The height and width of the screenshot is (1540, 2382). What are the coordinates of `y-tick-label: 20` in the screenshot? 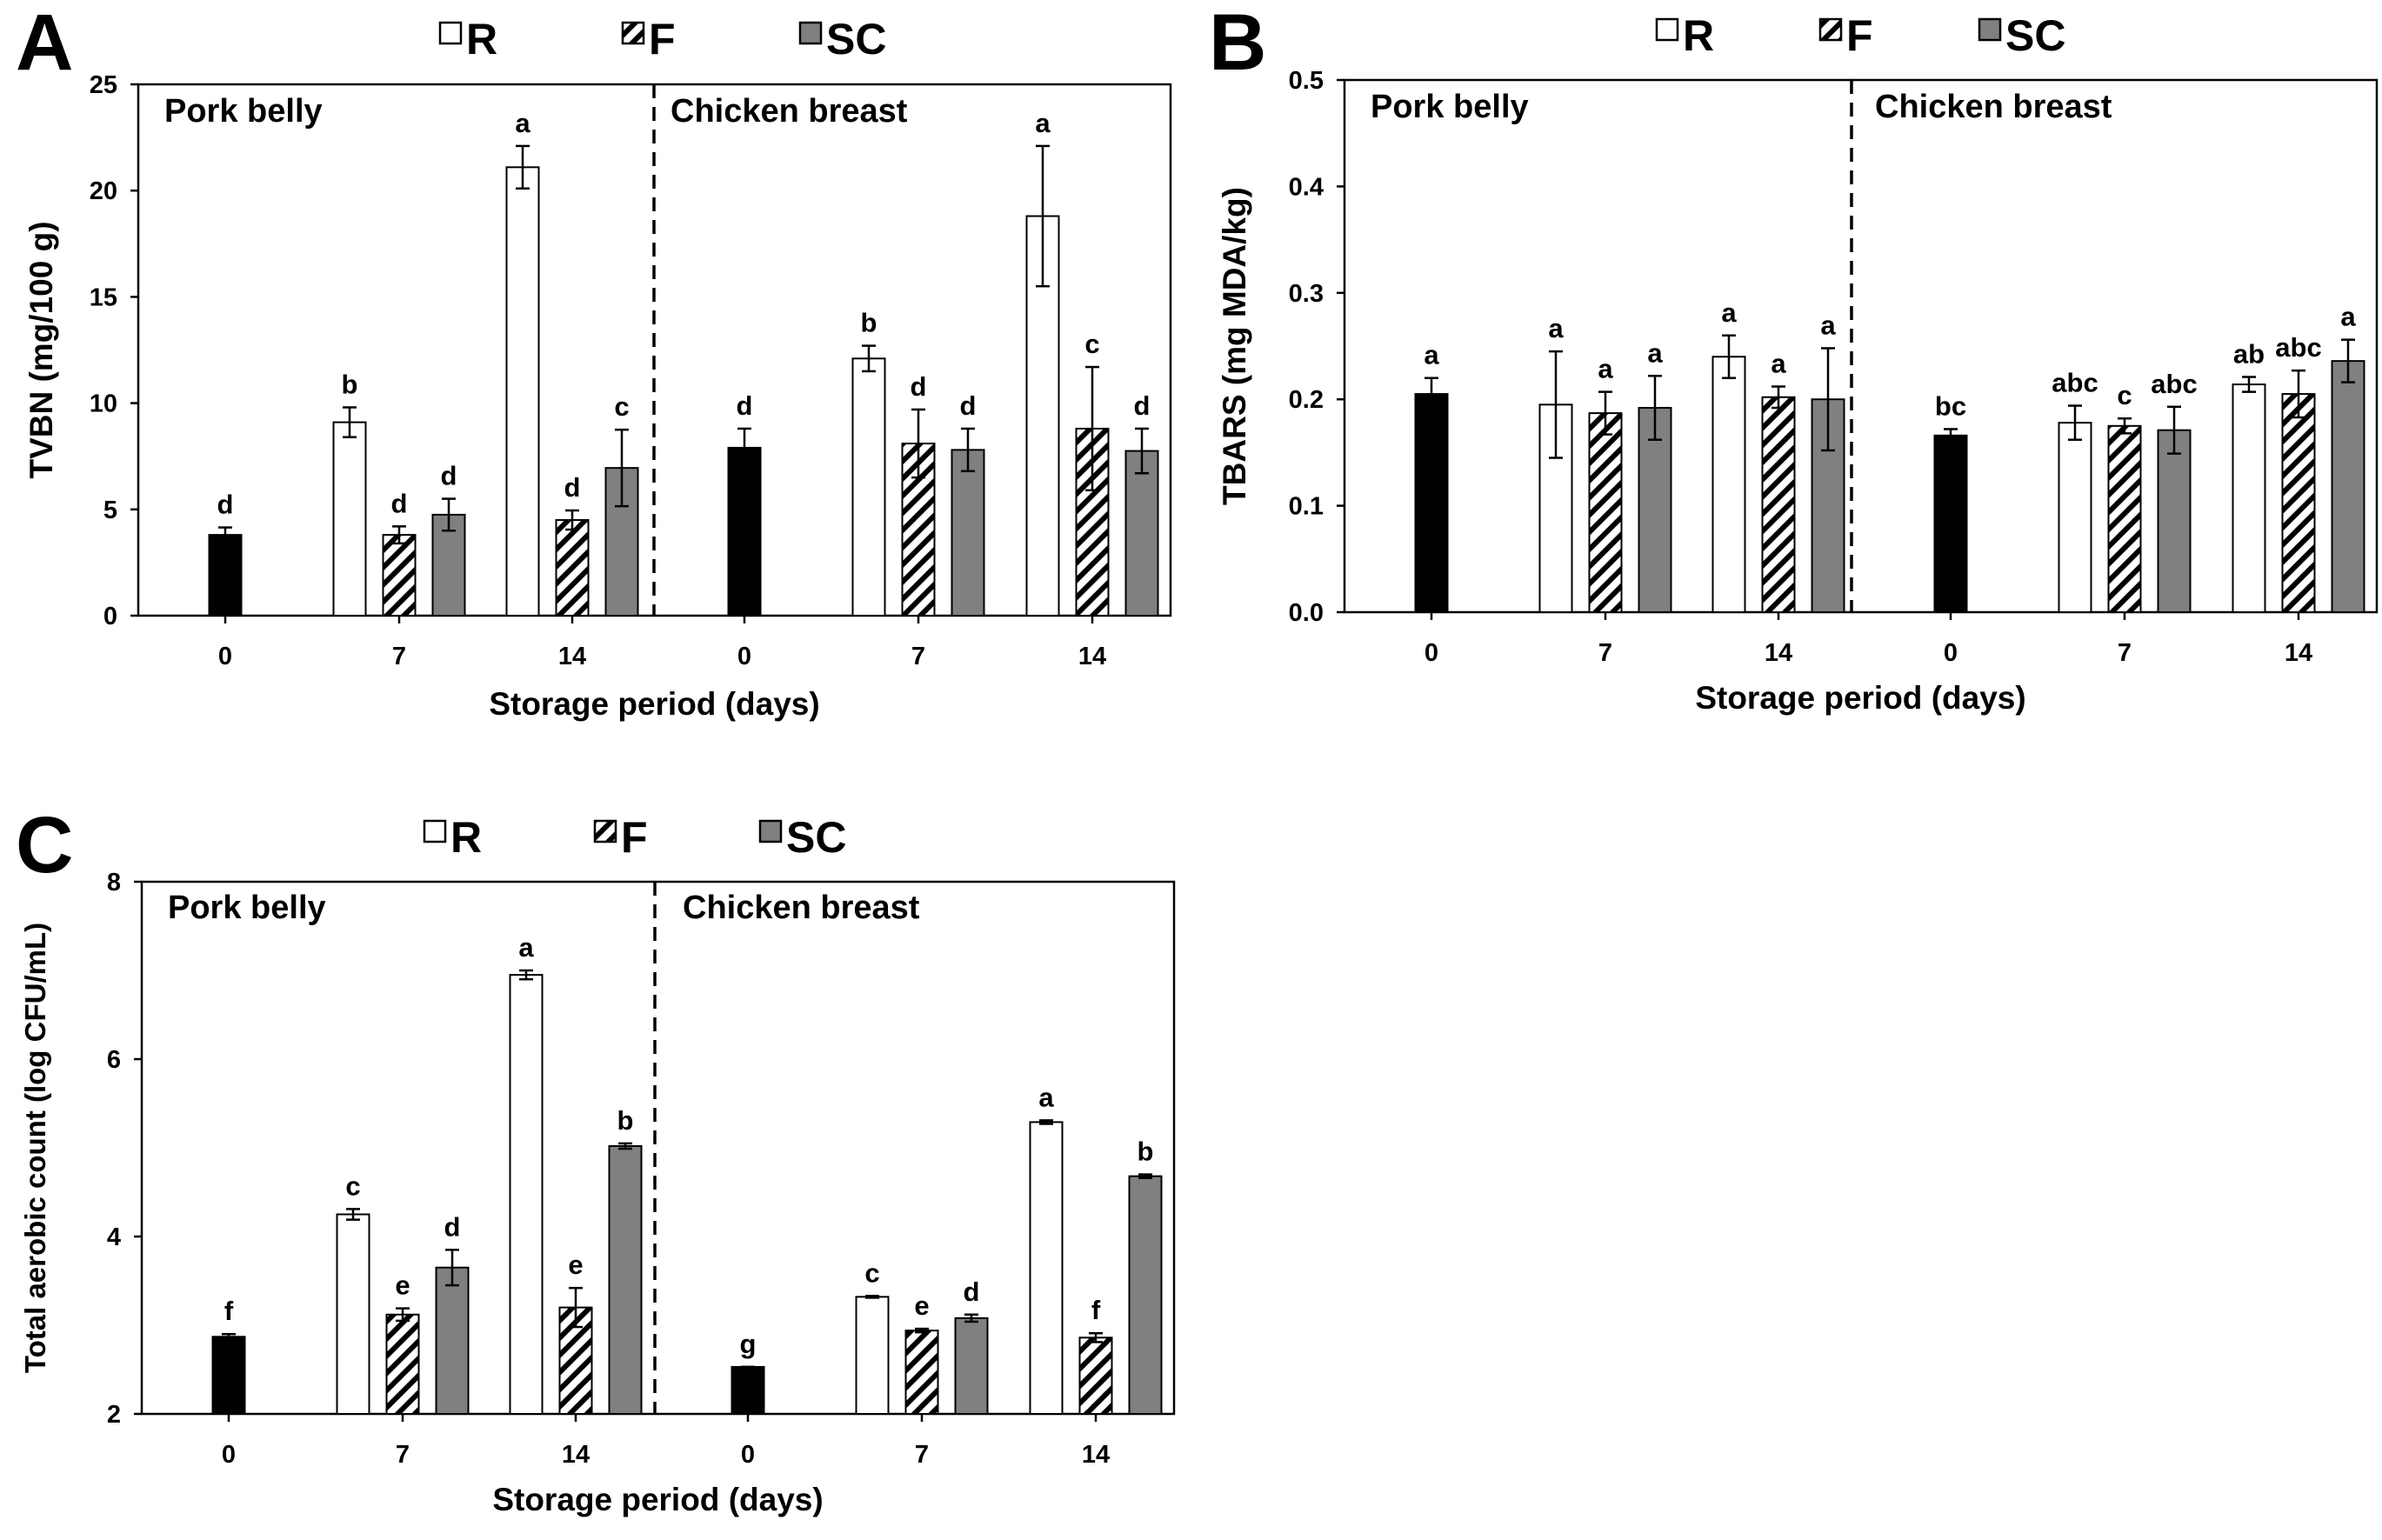 It's located at (103, 191).